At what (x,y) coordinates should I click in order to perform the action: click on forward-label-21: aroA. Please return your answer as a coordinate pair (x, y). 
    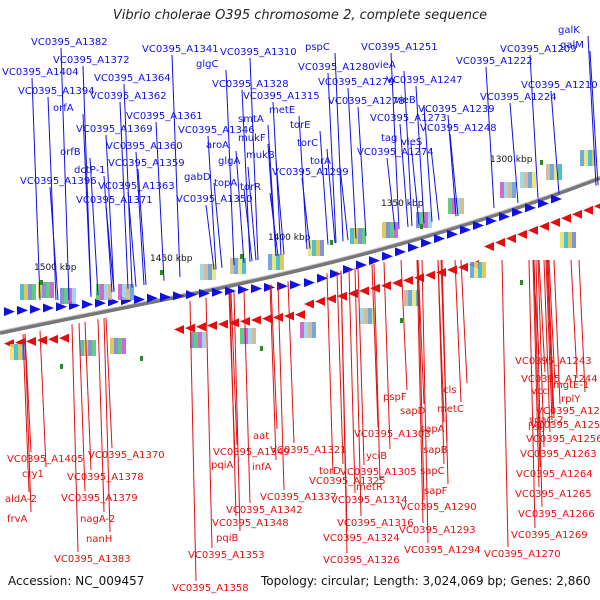
    Looking at the image, I should click on (217, 145).